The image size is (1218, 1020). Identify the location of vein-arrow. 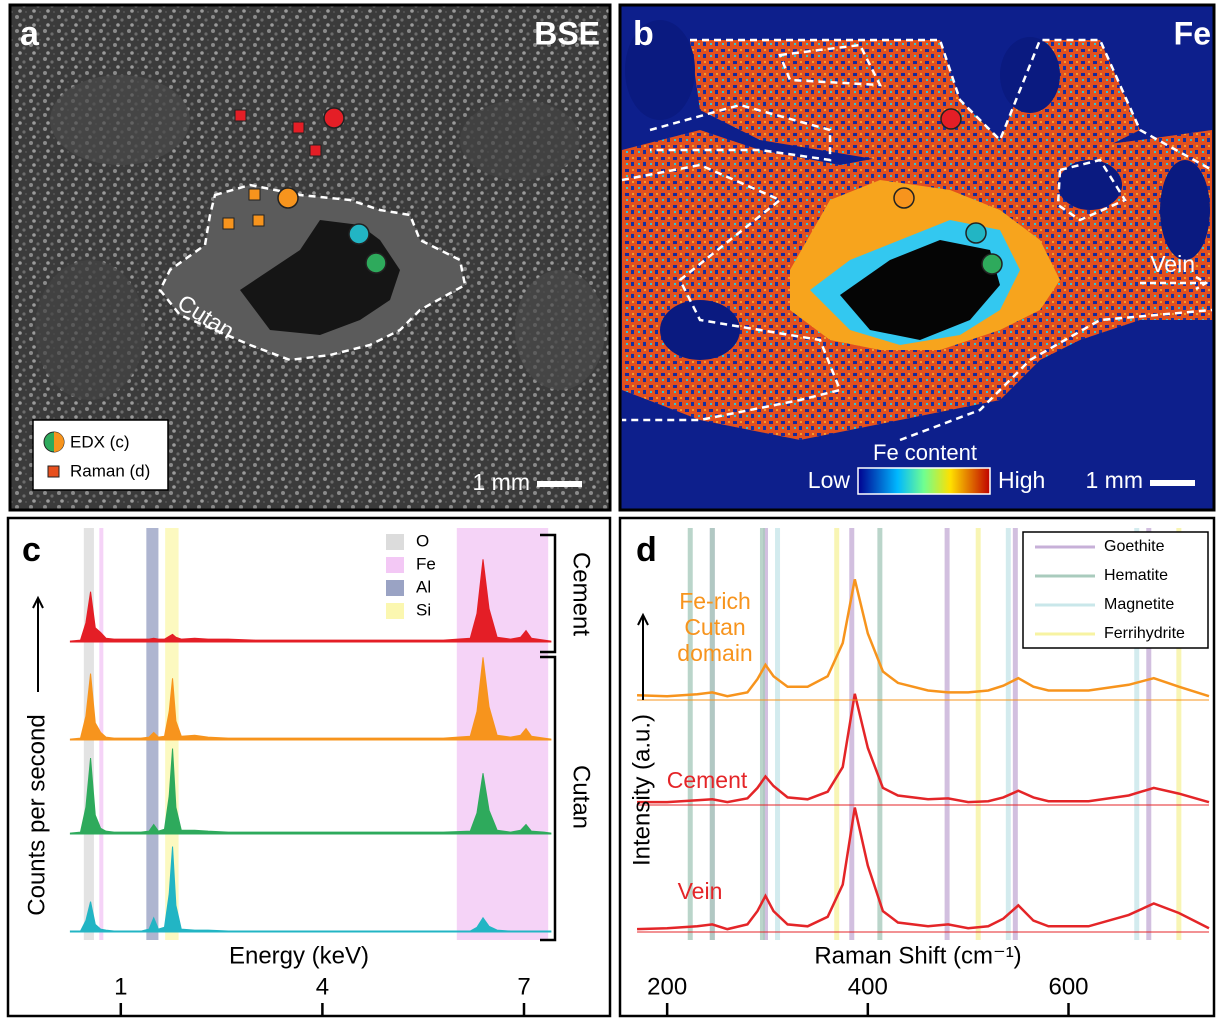
(1174, 283).